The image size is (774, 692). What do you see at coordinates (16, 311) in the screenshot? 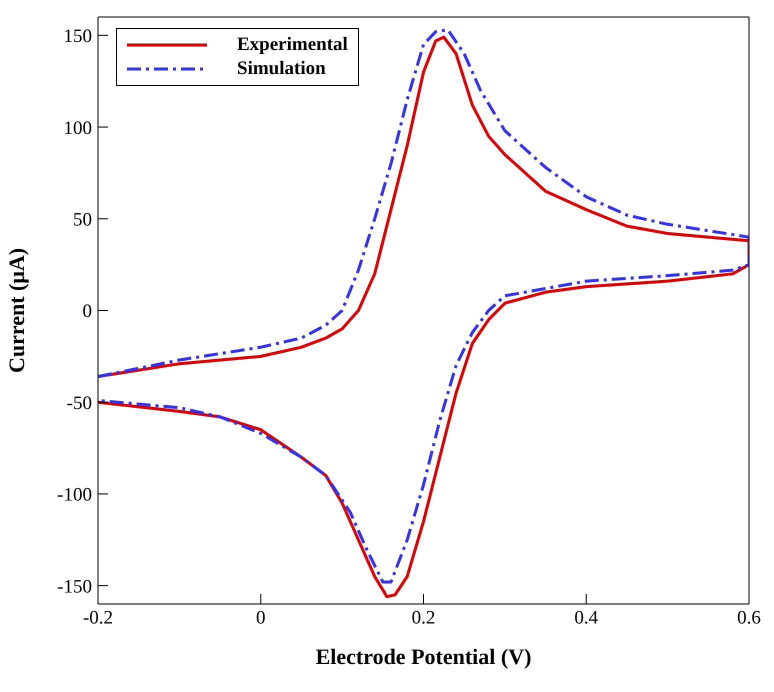
I see `y-axis-title: Current (μA)` at bounding box center [16, 311].